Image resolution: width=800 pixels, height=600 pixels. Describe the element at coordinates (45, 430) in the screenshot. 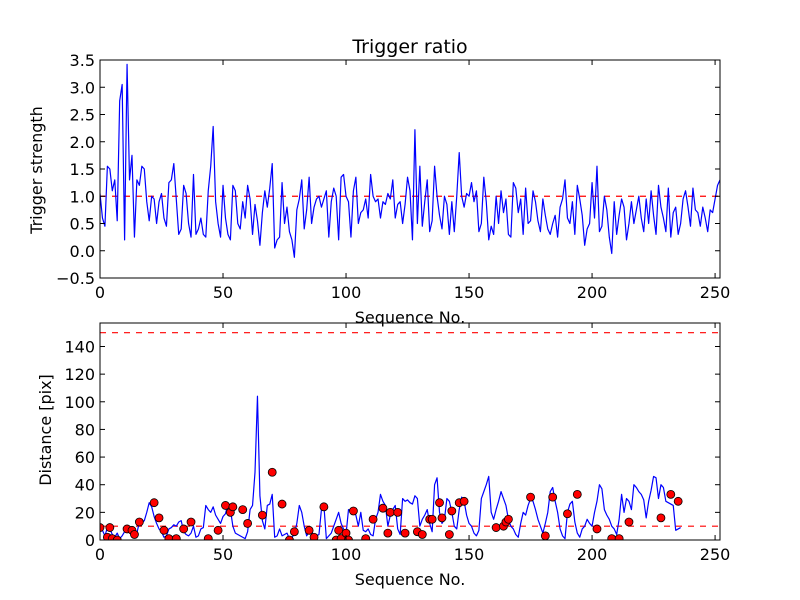

I see `y-axis-label: Distance [pix]` at that location.